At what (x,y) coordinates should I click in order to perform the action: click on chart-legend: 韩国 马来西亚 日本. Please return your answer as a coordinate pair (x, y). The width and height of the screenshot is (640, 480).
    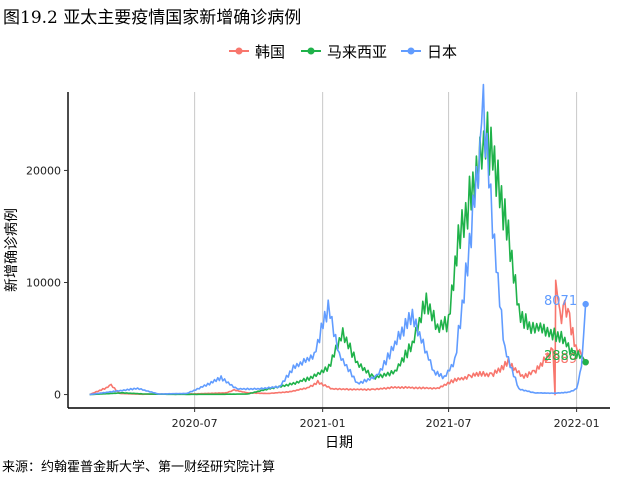
    Looking at the image, I should click on (320, 51).